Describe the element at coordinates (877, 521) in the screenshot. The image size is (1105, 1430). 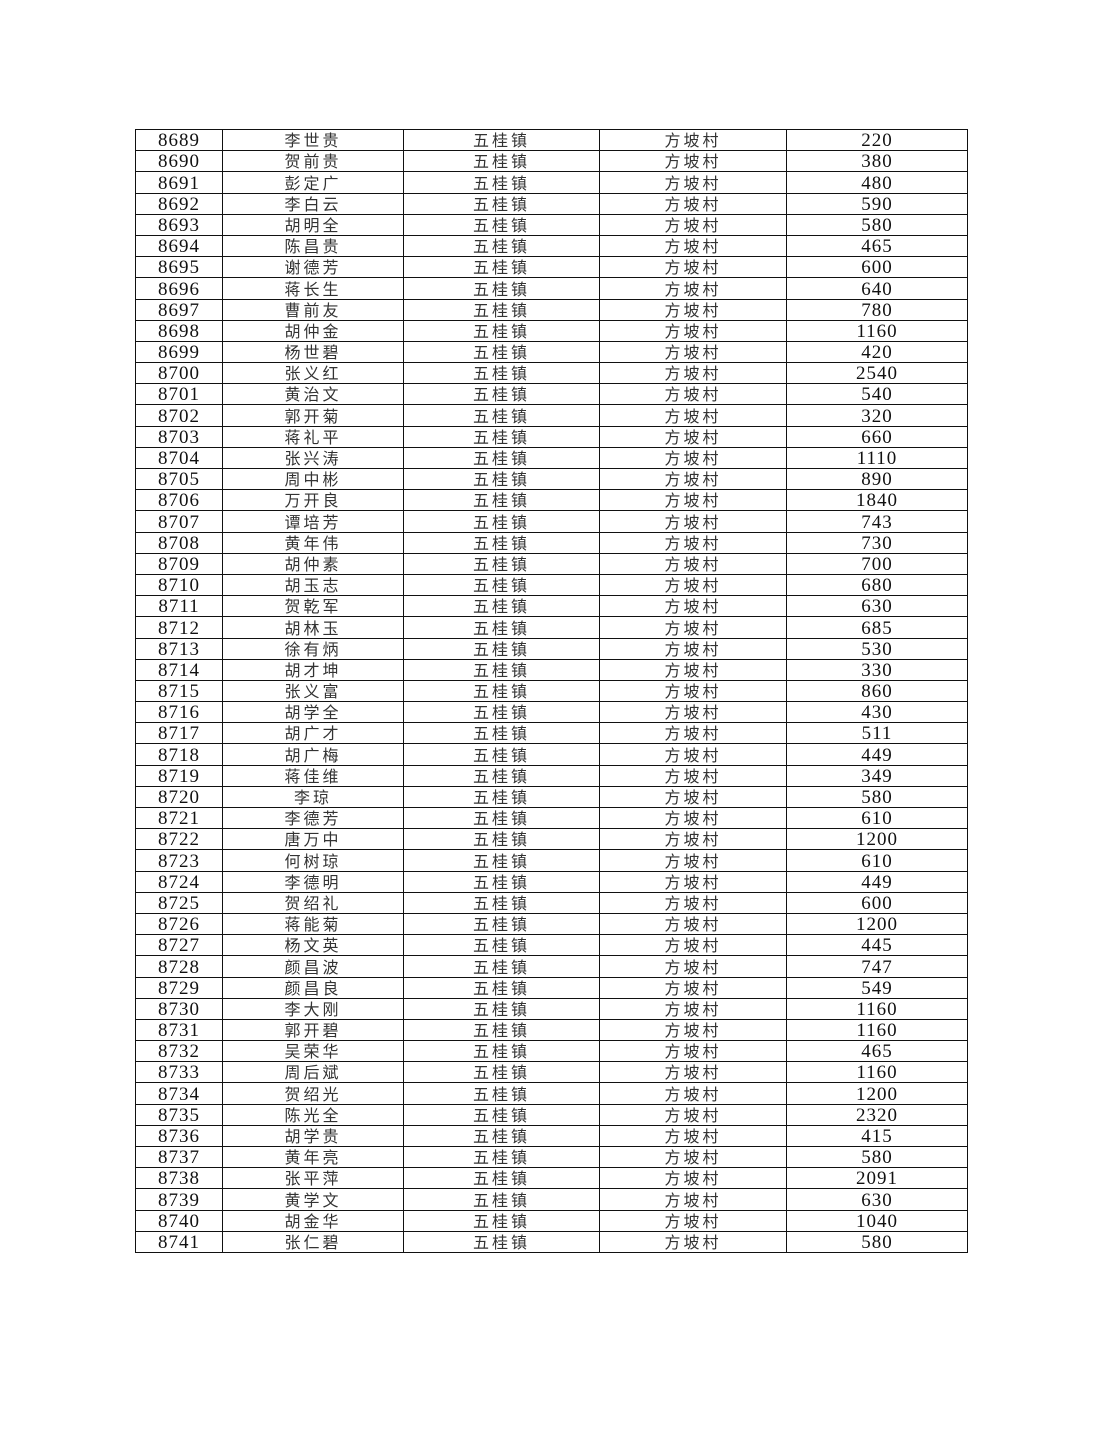
I see `cell-amount: 743` at that location.